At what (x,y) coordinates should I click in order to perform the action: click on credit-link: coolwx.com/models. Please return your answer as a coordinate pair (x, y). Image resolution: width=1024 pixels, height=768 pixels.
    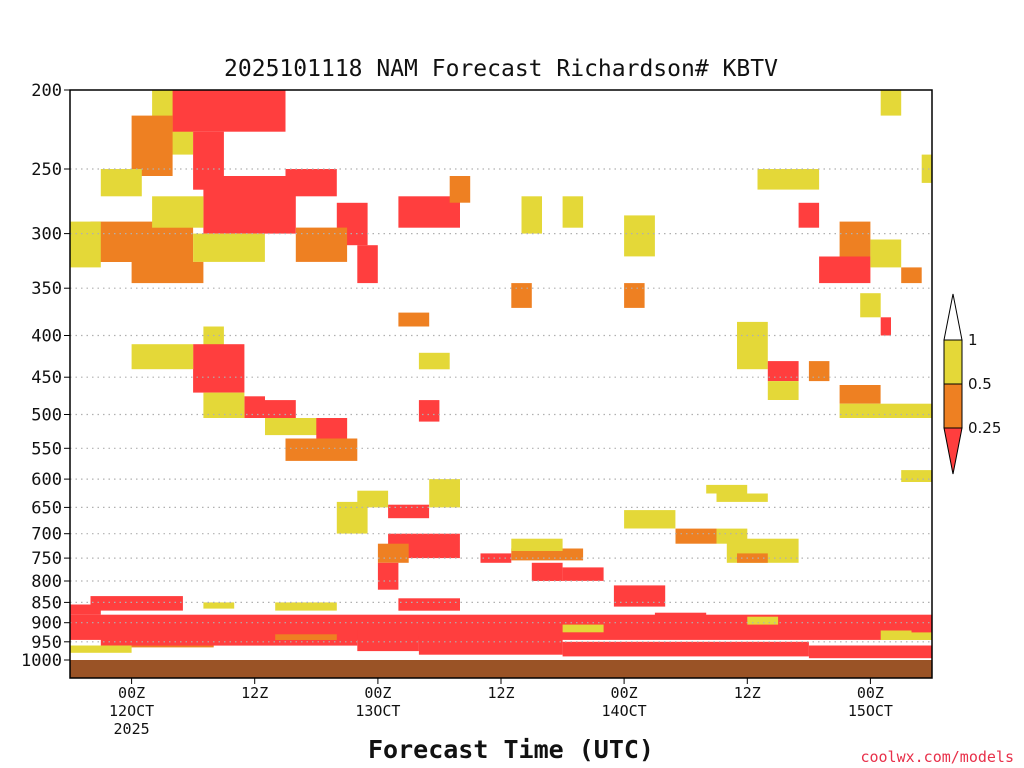
    Looking at the image, I should click on (937, 757).